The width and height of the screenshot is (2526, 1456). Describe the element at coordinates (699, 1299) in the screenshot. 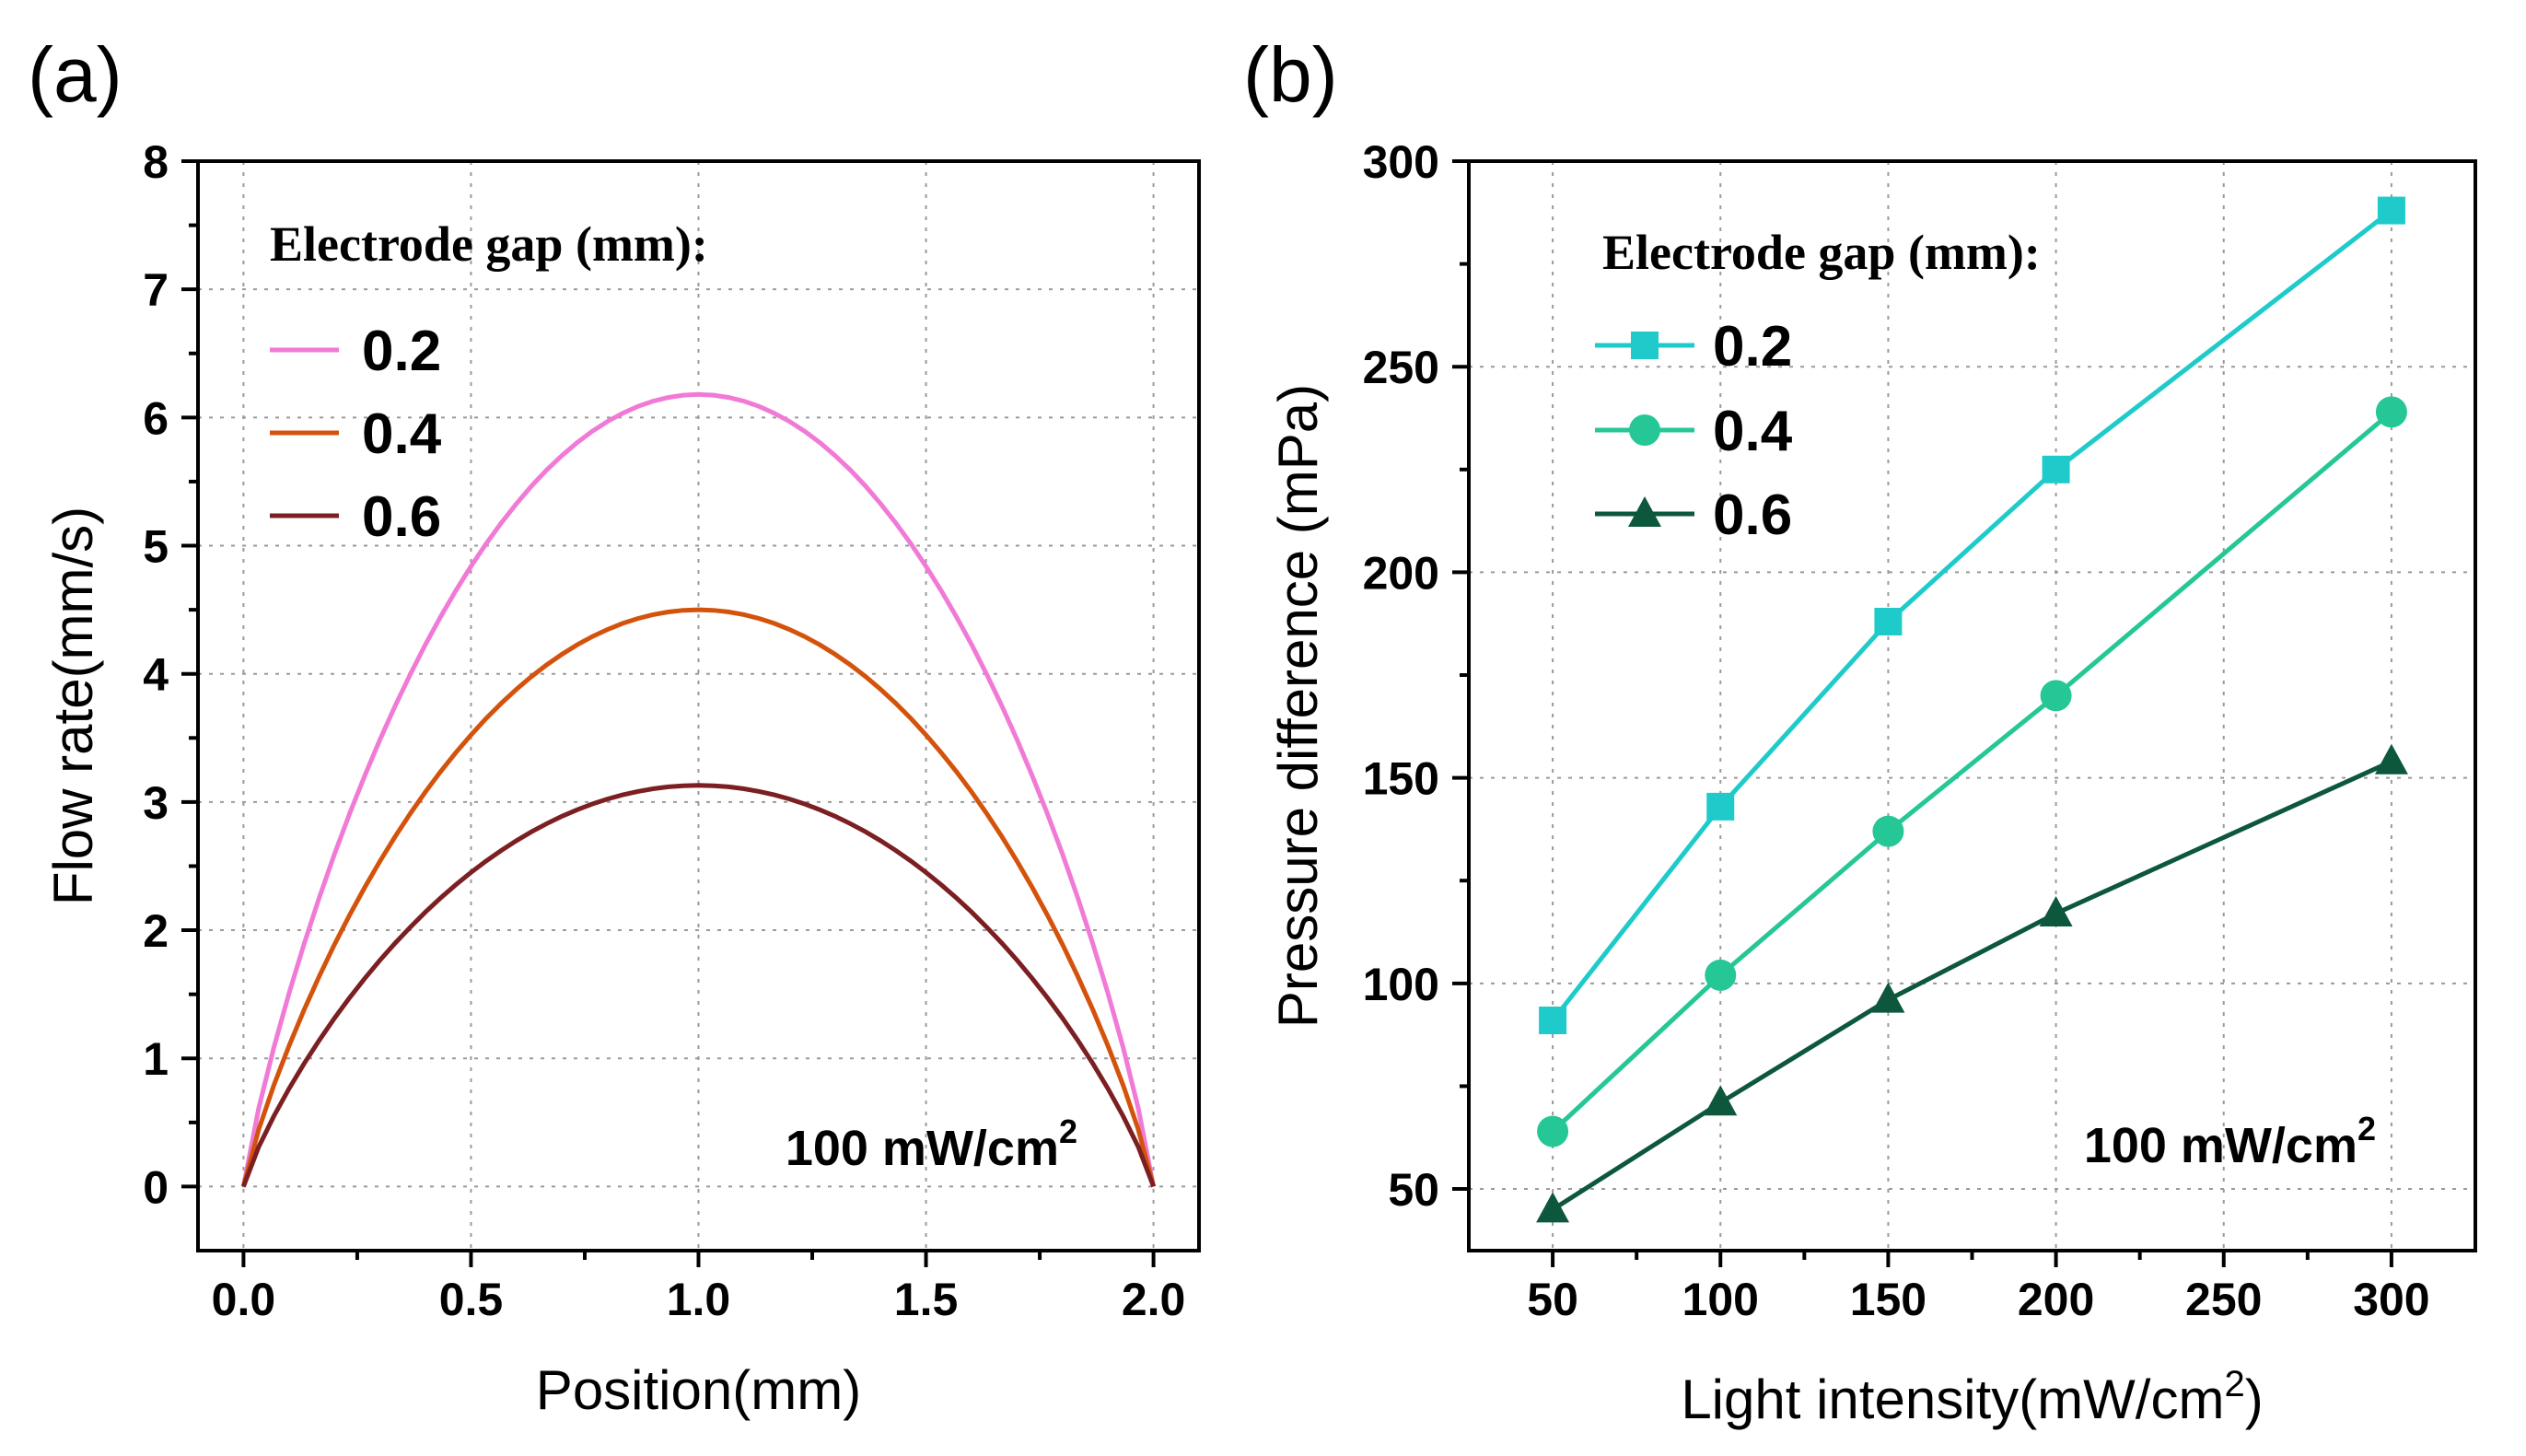

I see `x-tick-label: 1.0` at that location.